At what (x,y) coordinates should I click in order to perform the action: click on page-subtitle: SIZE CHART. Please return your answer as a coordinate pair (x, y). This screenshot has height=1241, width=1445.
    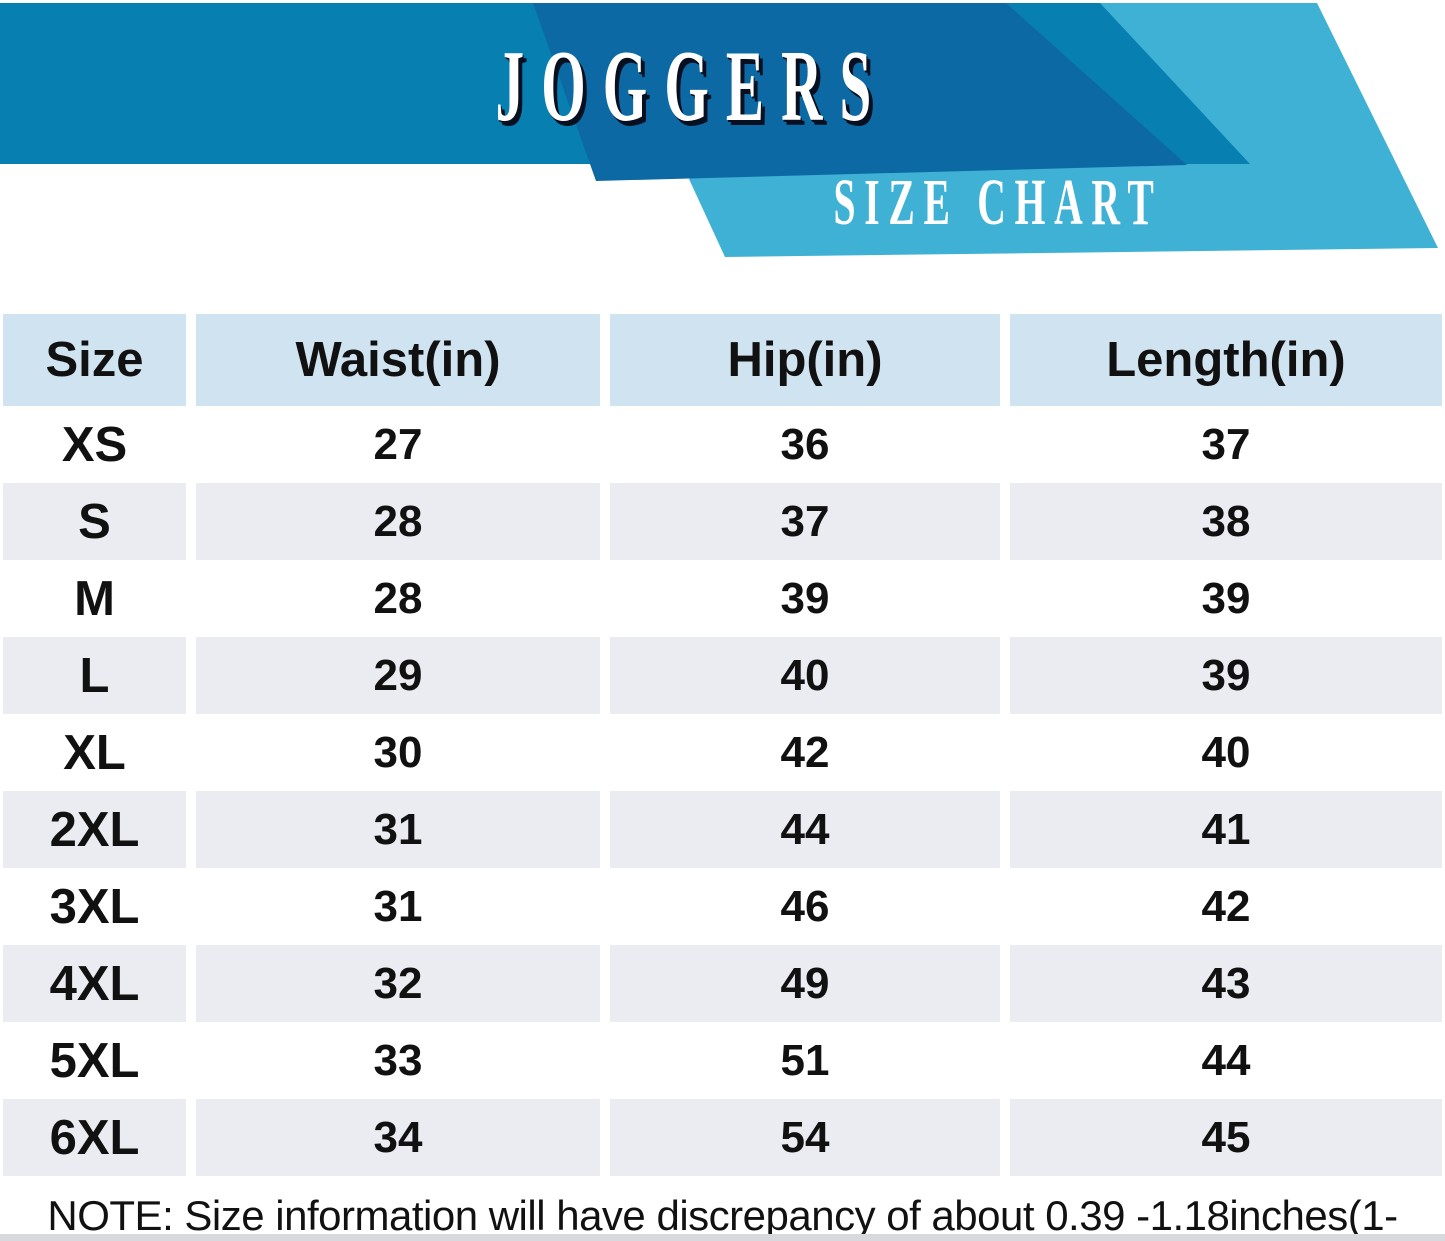
    Looking at the image, I should click on (998, 202).